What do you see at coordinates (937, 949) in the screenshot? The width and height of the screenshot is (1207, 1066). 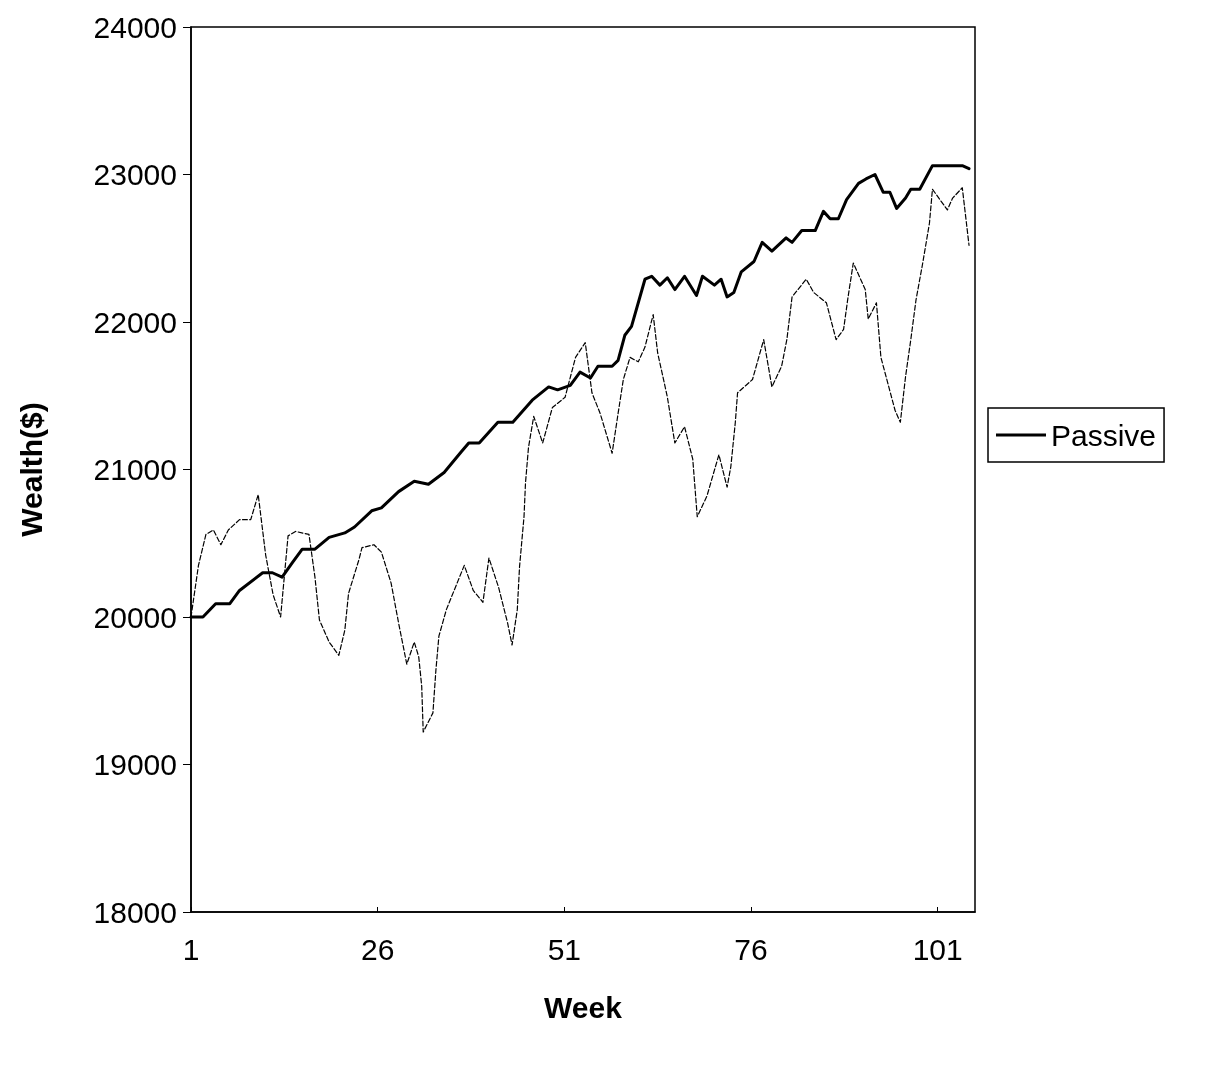 I see `x-tick-label: 101` at bounding box center [937, 949].